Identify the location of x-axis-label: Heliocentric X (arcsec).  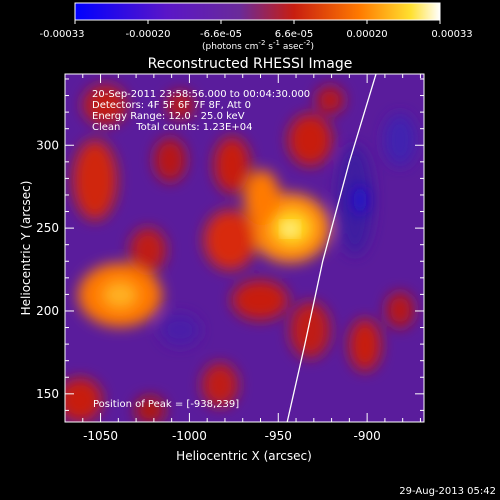
(244, 456).